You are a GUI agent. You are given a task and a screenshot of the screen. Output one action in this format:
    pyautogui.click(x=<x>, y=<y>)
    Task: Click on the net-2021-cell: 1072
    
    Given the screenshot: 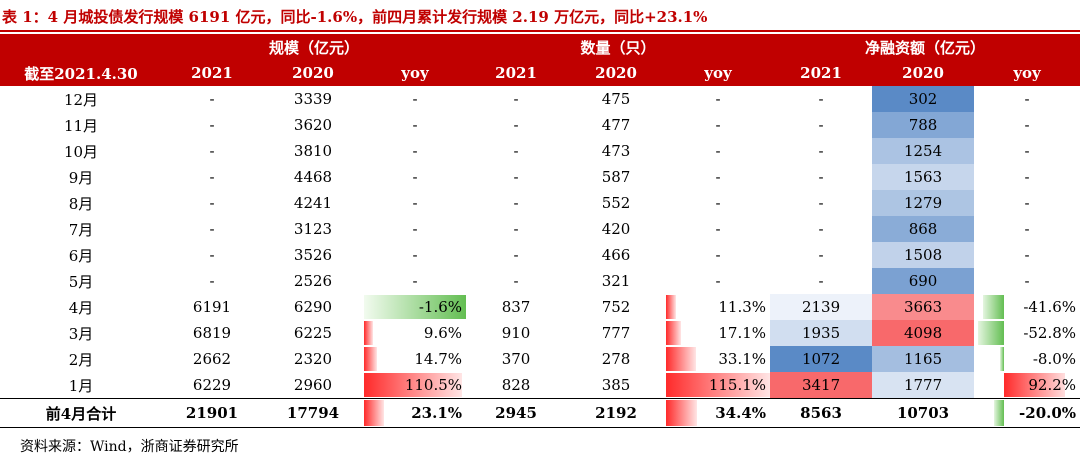 What is the action you would take?
    pyautogui.click(x=821, y=359)
    